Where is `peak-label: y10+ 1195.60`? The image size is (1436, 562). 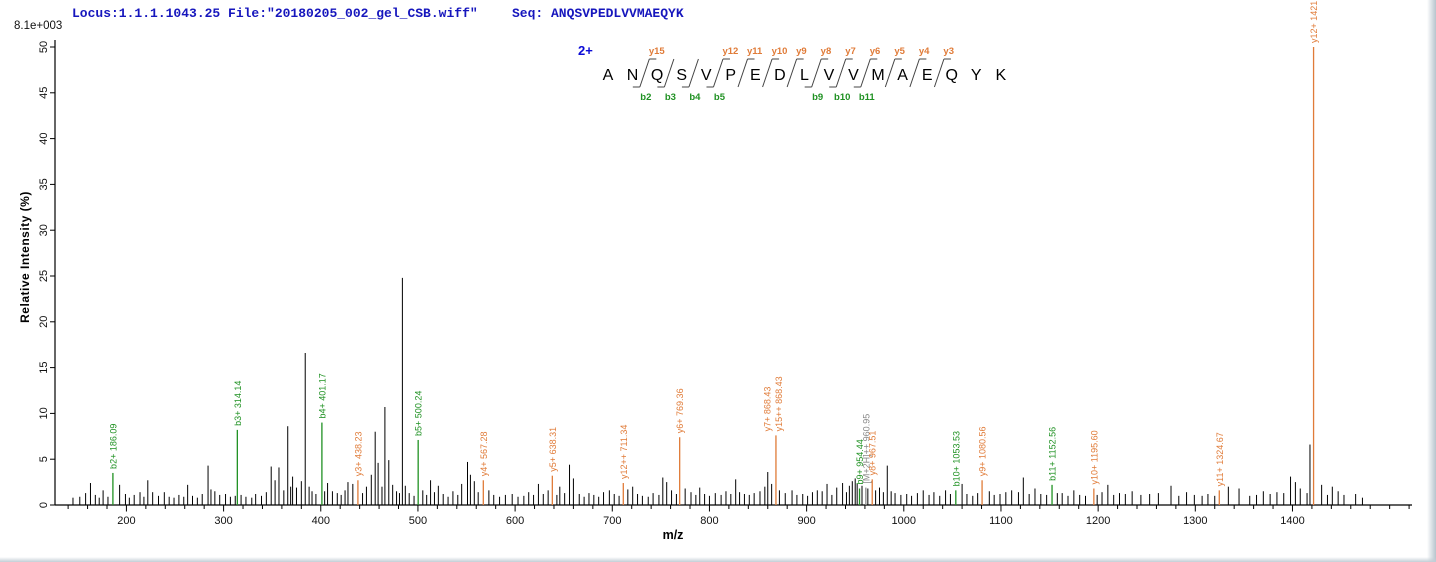 peak-label: y10+ 1195.60 is located at coordinates (1094, 457).